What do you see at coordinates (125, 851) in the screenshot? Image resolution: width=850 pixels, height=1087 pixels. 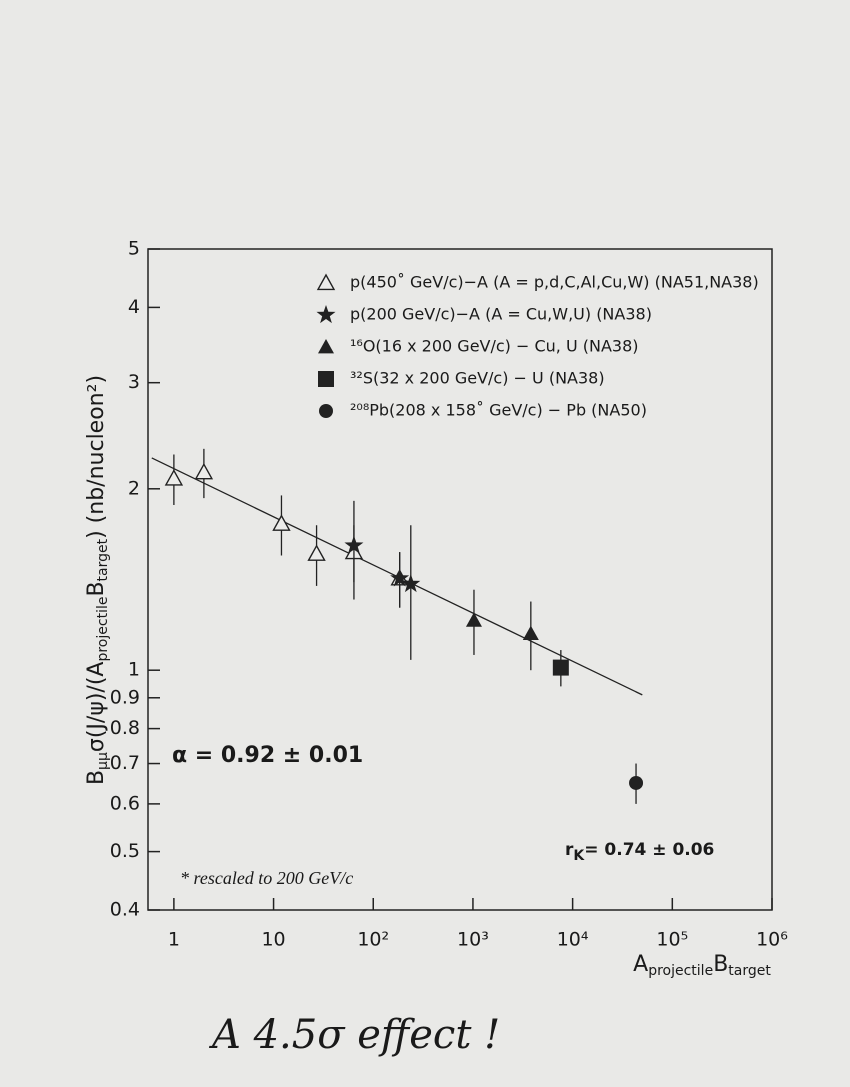 I see `y-tick-label: 0.5` at bounding box center [125, 851].